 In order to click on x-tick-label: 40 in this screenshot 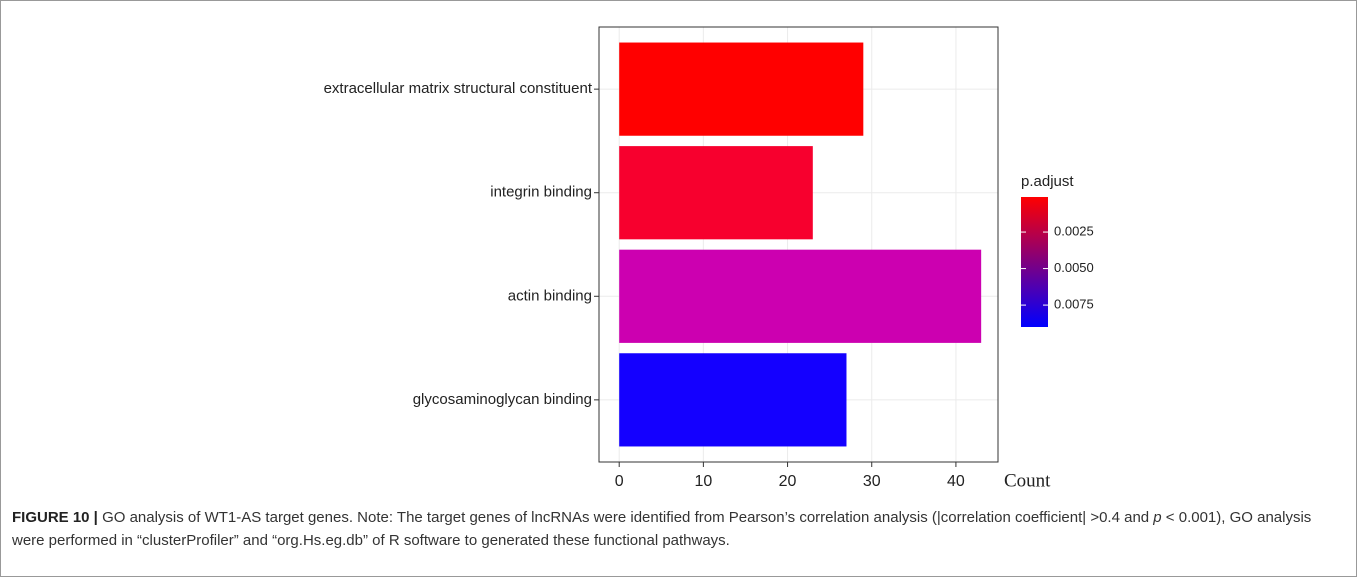, I will do `click(956, 481)`.